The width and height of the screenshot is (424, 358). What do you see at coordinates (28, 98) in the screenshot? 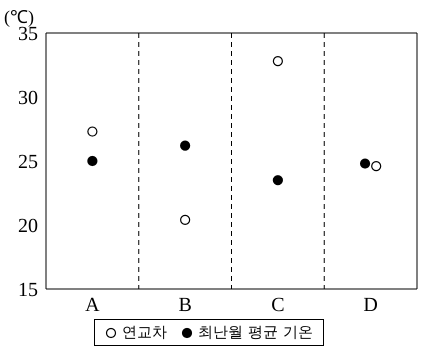
I see `y-tick-label: 30` at bounding box center [28, 98].